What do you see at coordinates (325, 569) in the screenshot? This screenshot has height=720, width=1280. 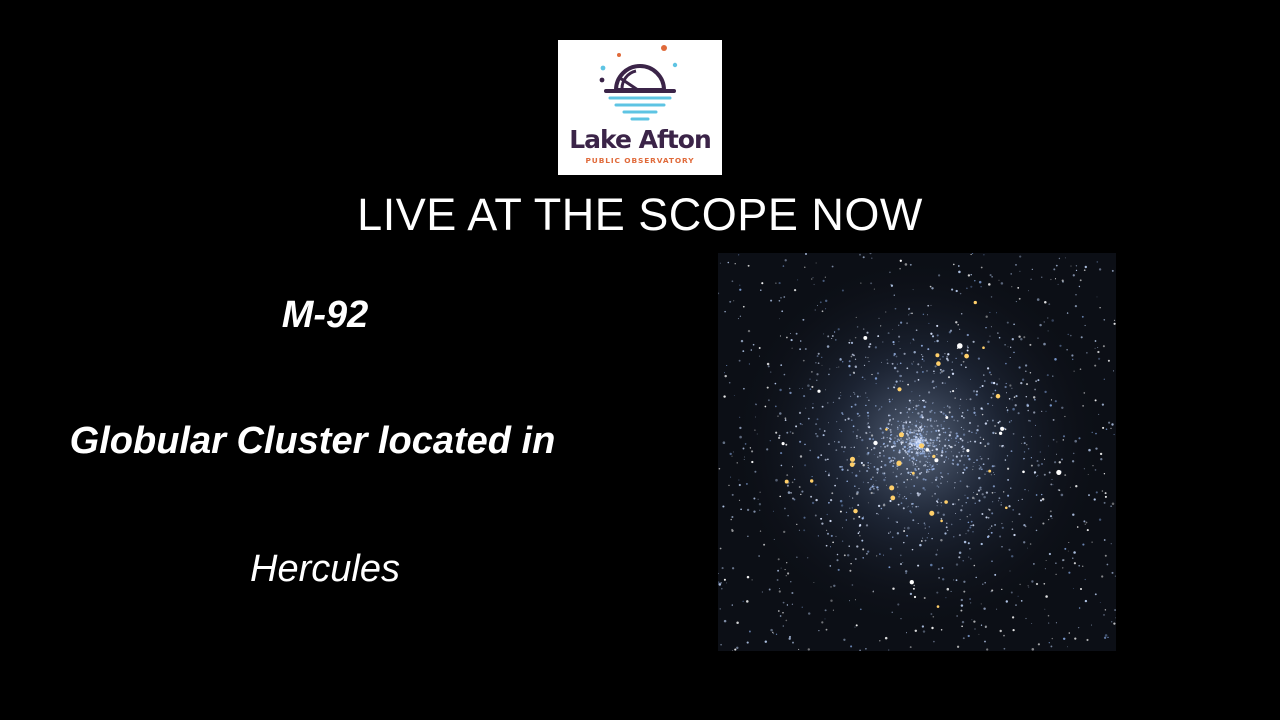 I see `constellation-name: Hercules` at bounding box center [325, 569].